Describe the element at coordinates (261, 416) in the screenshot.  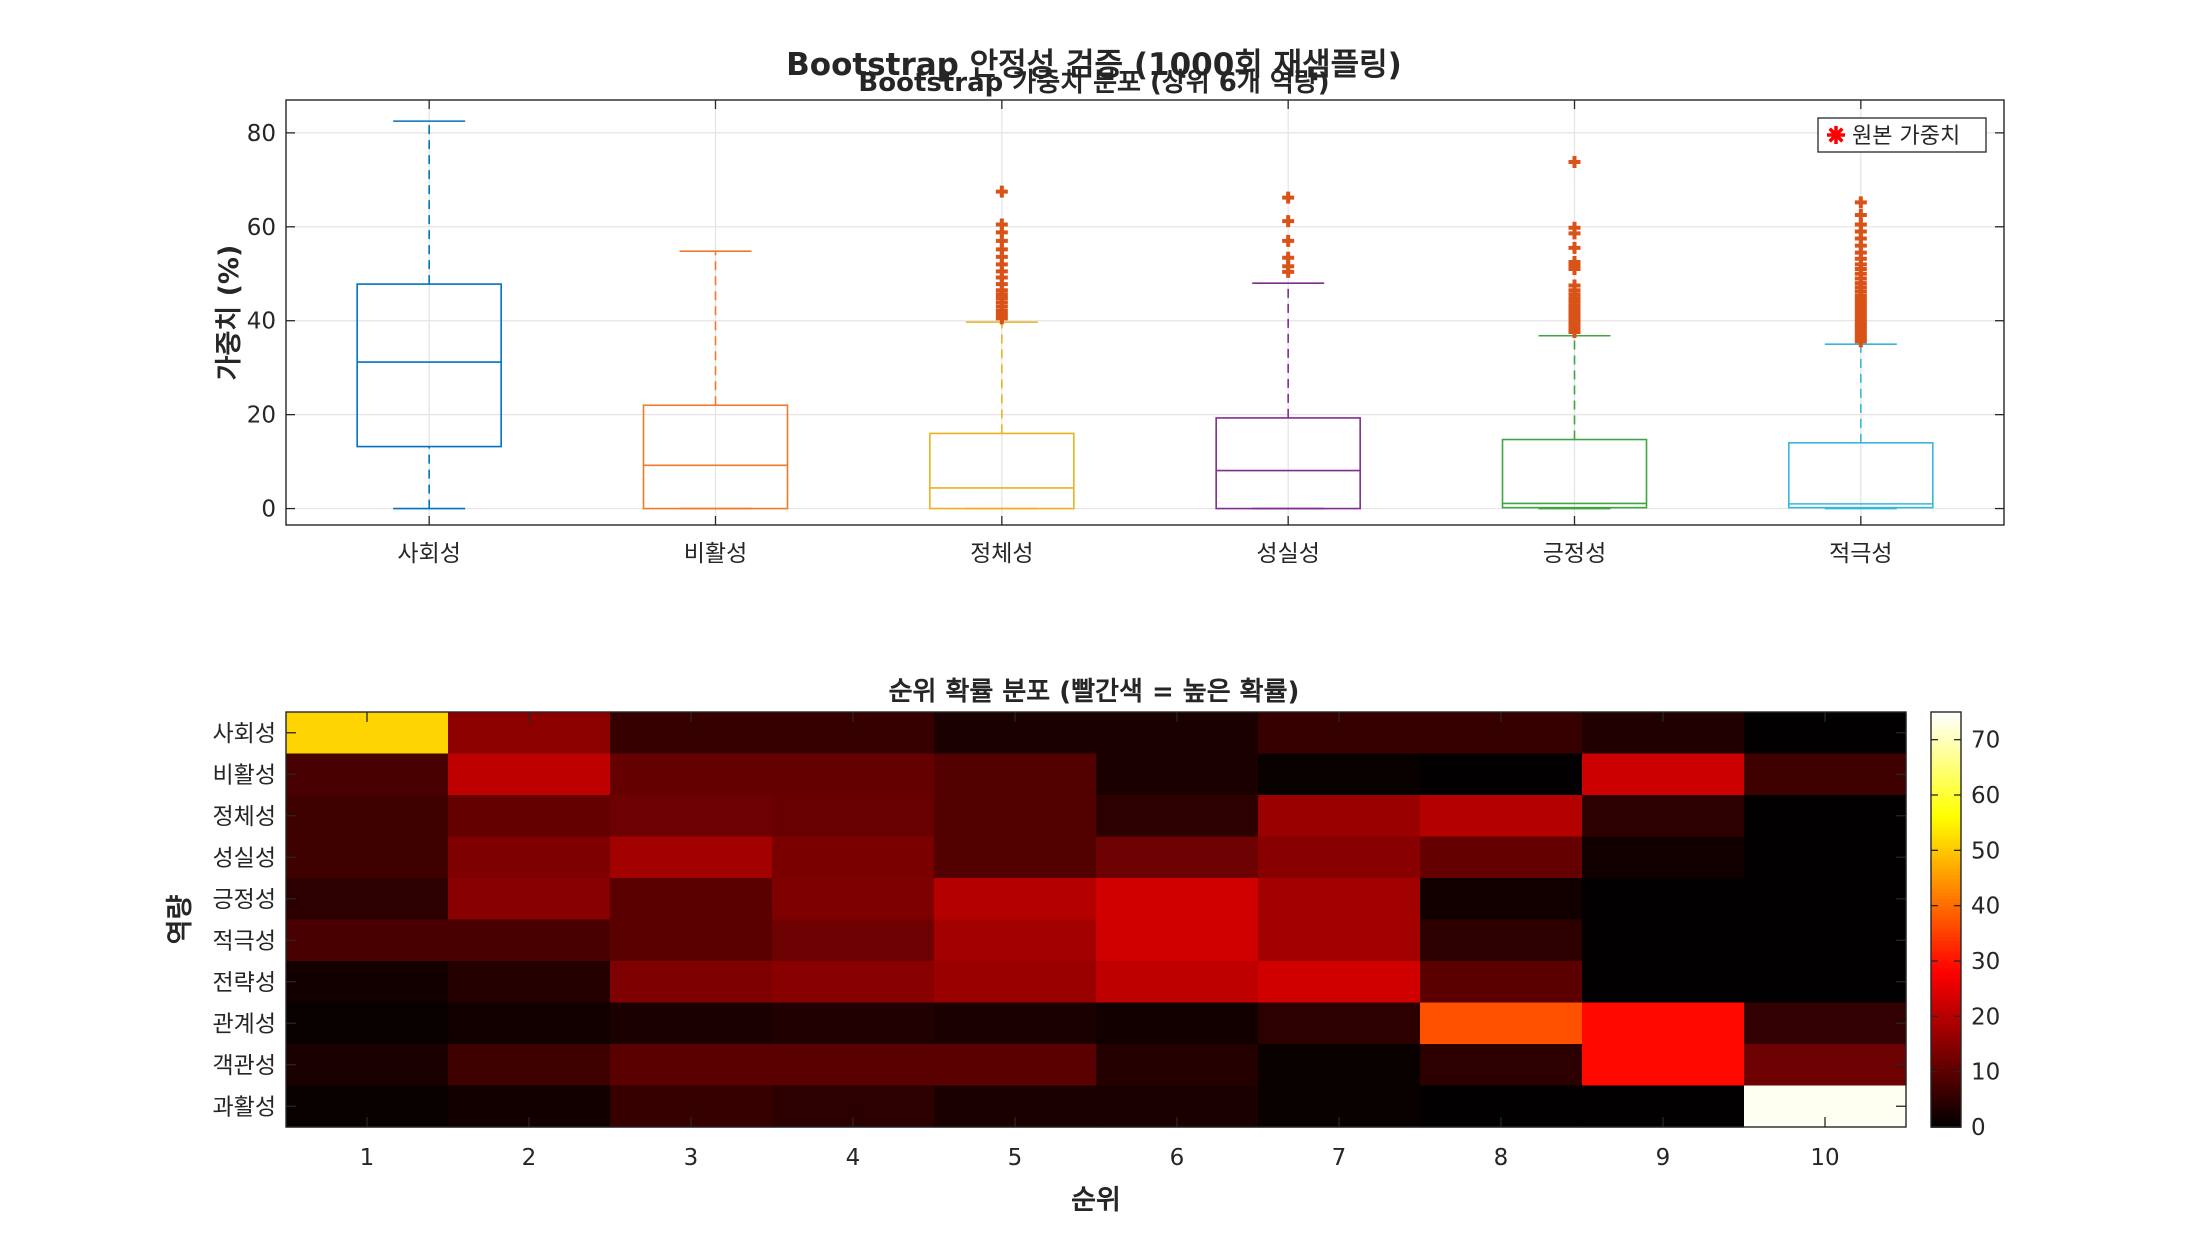
I see `y-tick-label: 20` at that location.